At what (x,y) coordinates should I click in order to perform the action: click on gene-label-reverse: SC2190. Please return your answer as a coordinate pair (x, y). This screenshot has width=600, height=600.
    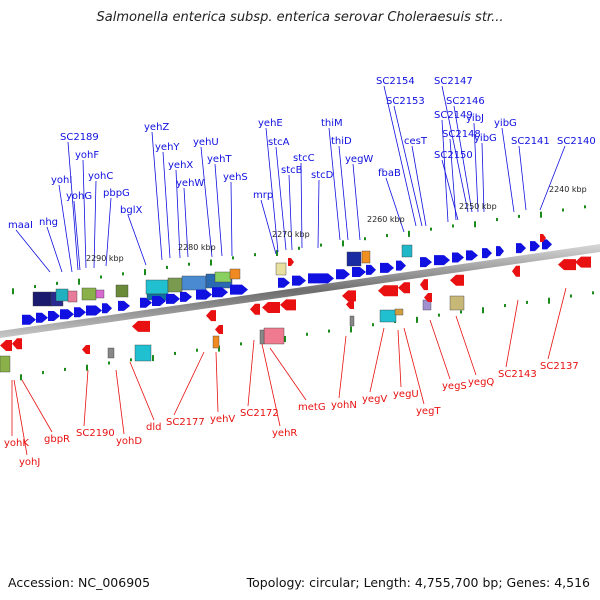
    Looking at the image, I should click on (95, 433).